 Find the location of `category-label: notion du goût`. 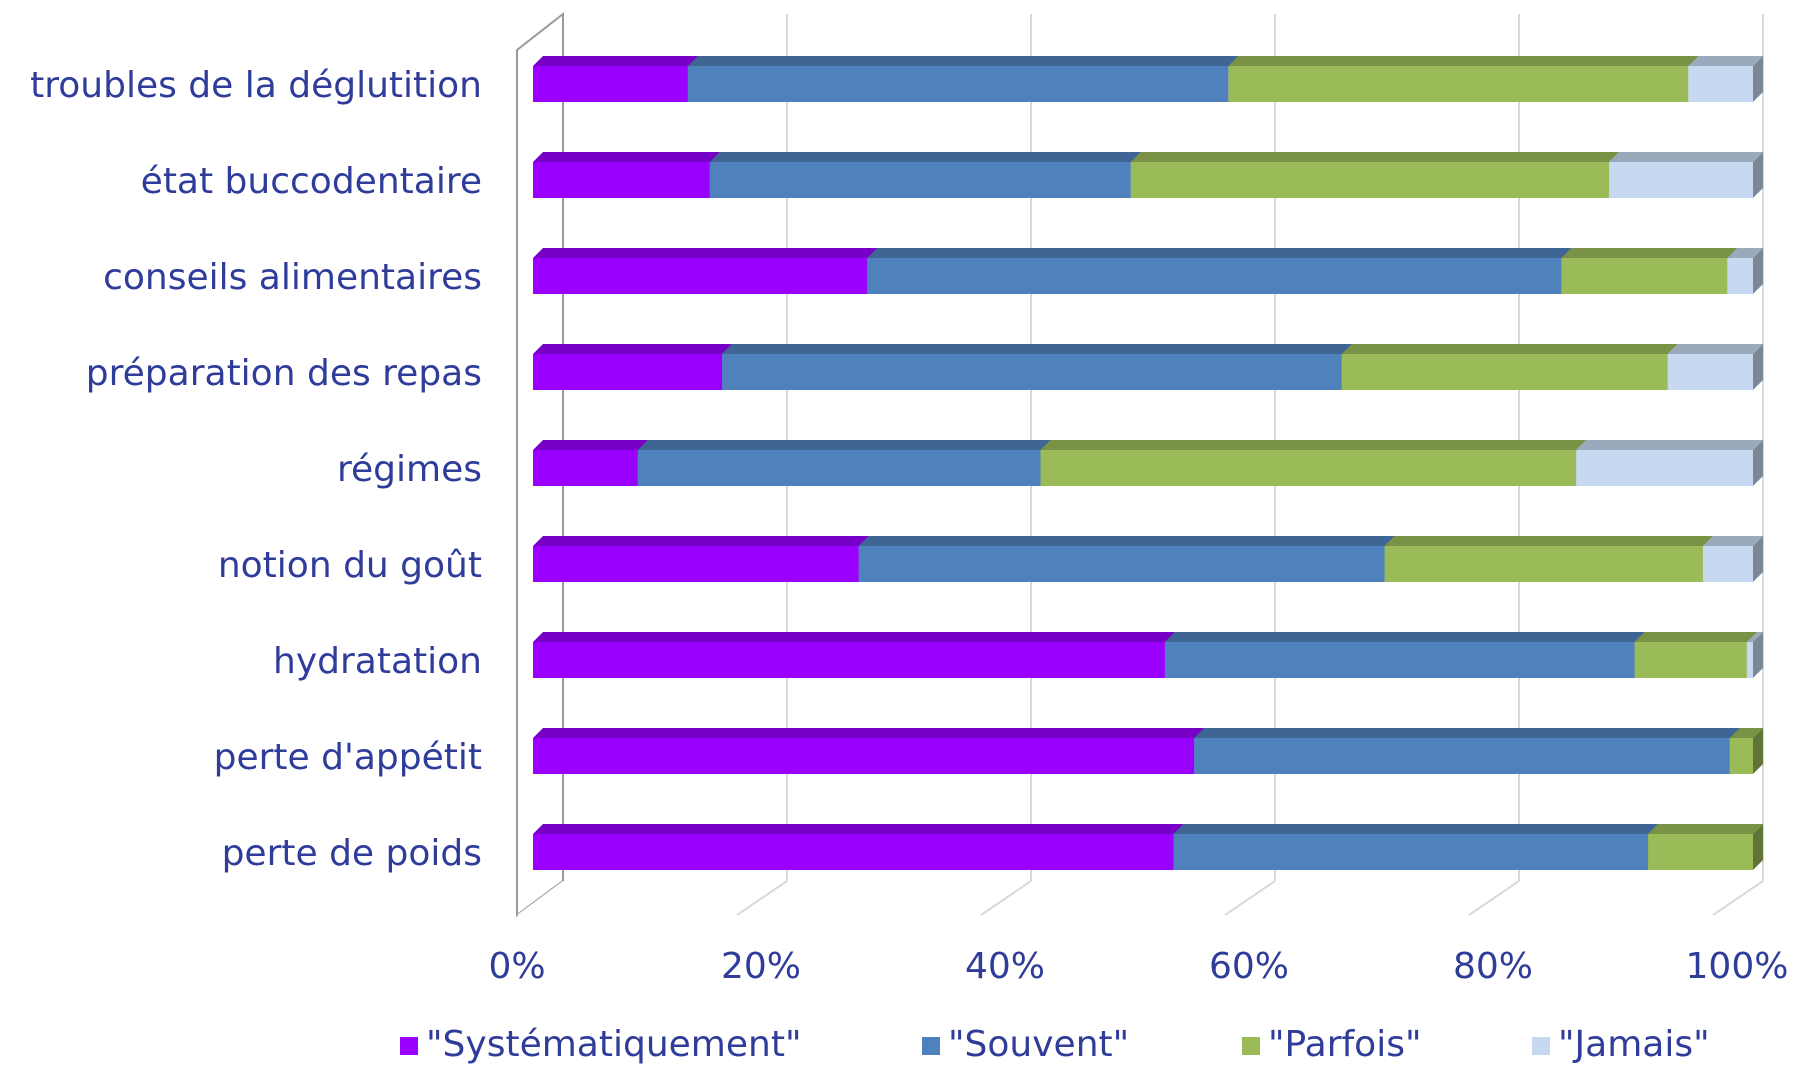

category-label: notion du goût is located at coordinates (350, 565).